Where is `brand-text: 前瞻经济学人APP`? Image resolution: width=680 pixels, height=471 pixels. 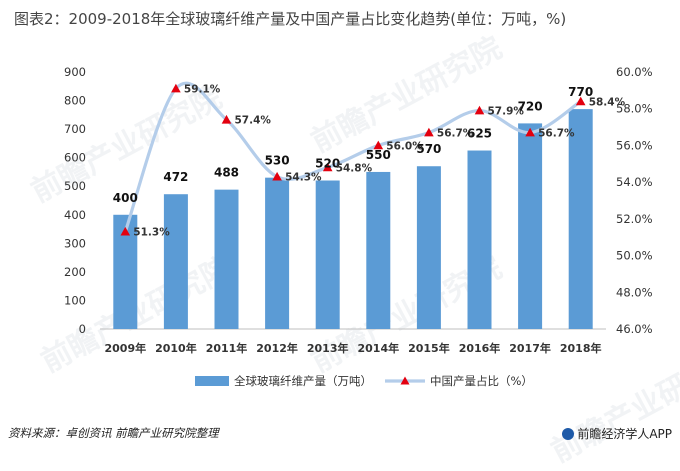
brand-text: 前瞻经济学人APP is located at coordinates (624, 434).